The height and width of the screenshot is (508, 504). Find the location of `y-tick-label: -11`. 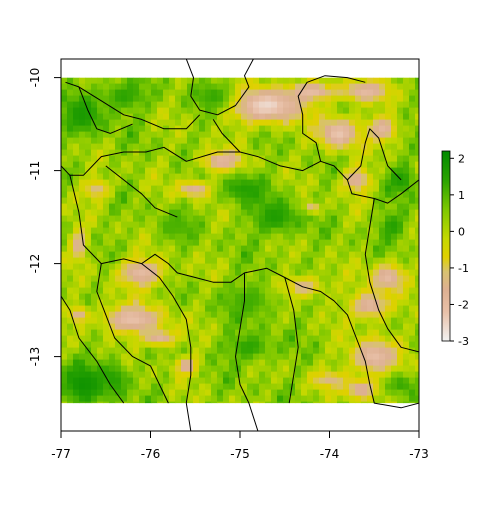

y-tick-label: -11 is located at coordinates (35, 171).